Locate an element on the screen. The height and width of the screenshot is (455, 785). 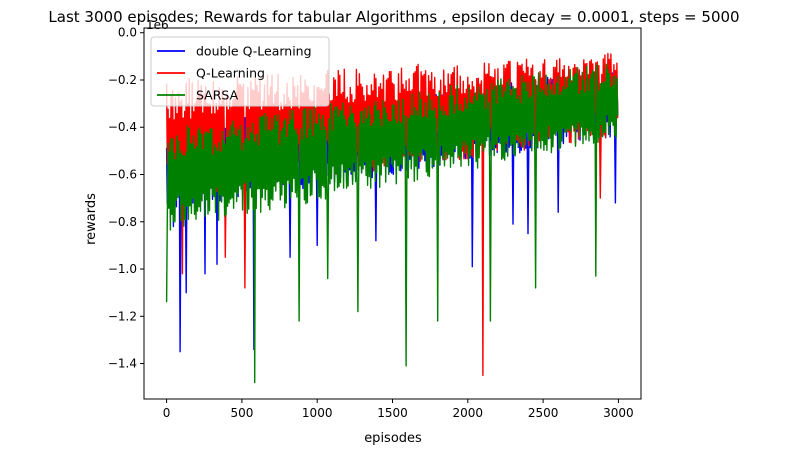
y-tick-label: −1.4 is located at coordinates (122, 364).